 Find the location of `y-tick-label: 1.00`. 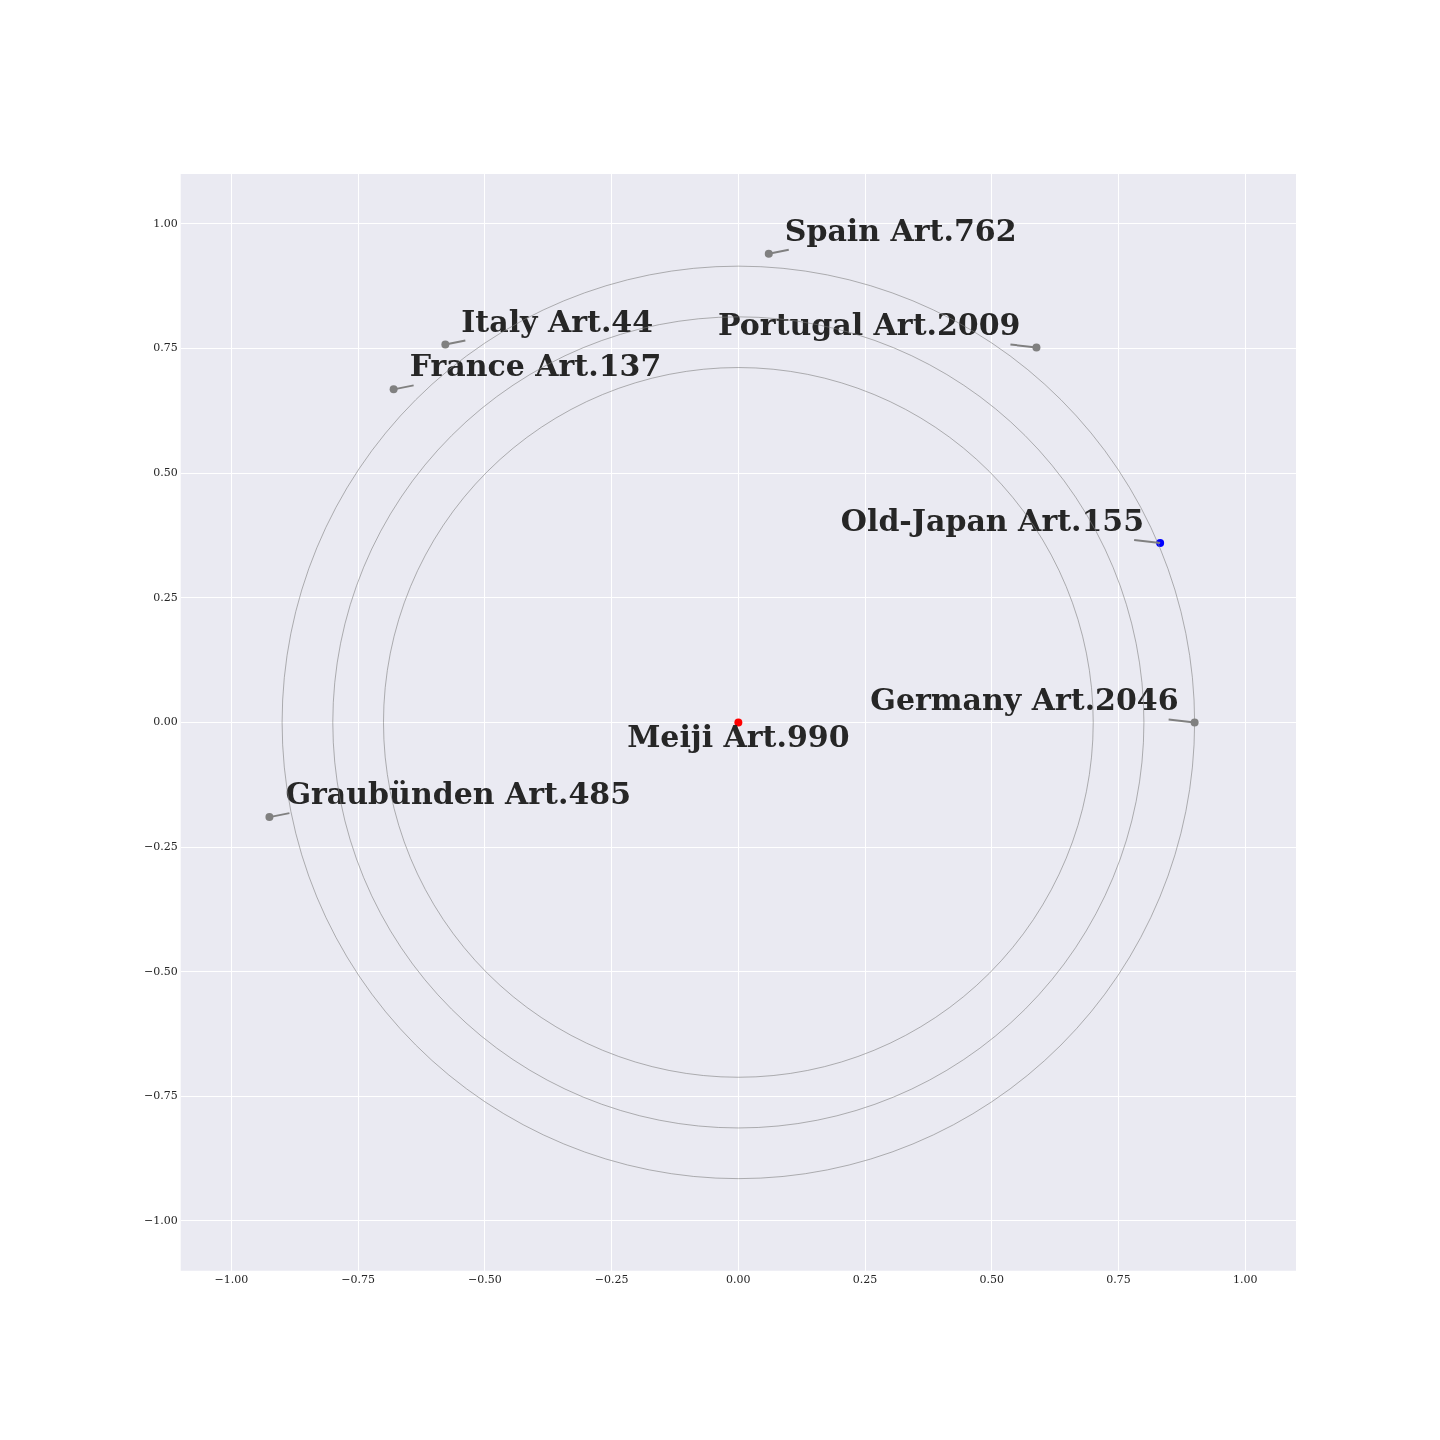

y-tick-label: 1.00 is located at coordinates (165, 223).